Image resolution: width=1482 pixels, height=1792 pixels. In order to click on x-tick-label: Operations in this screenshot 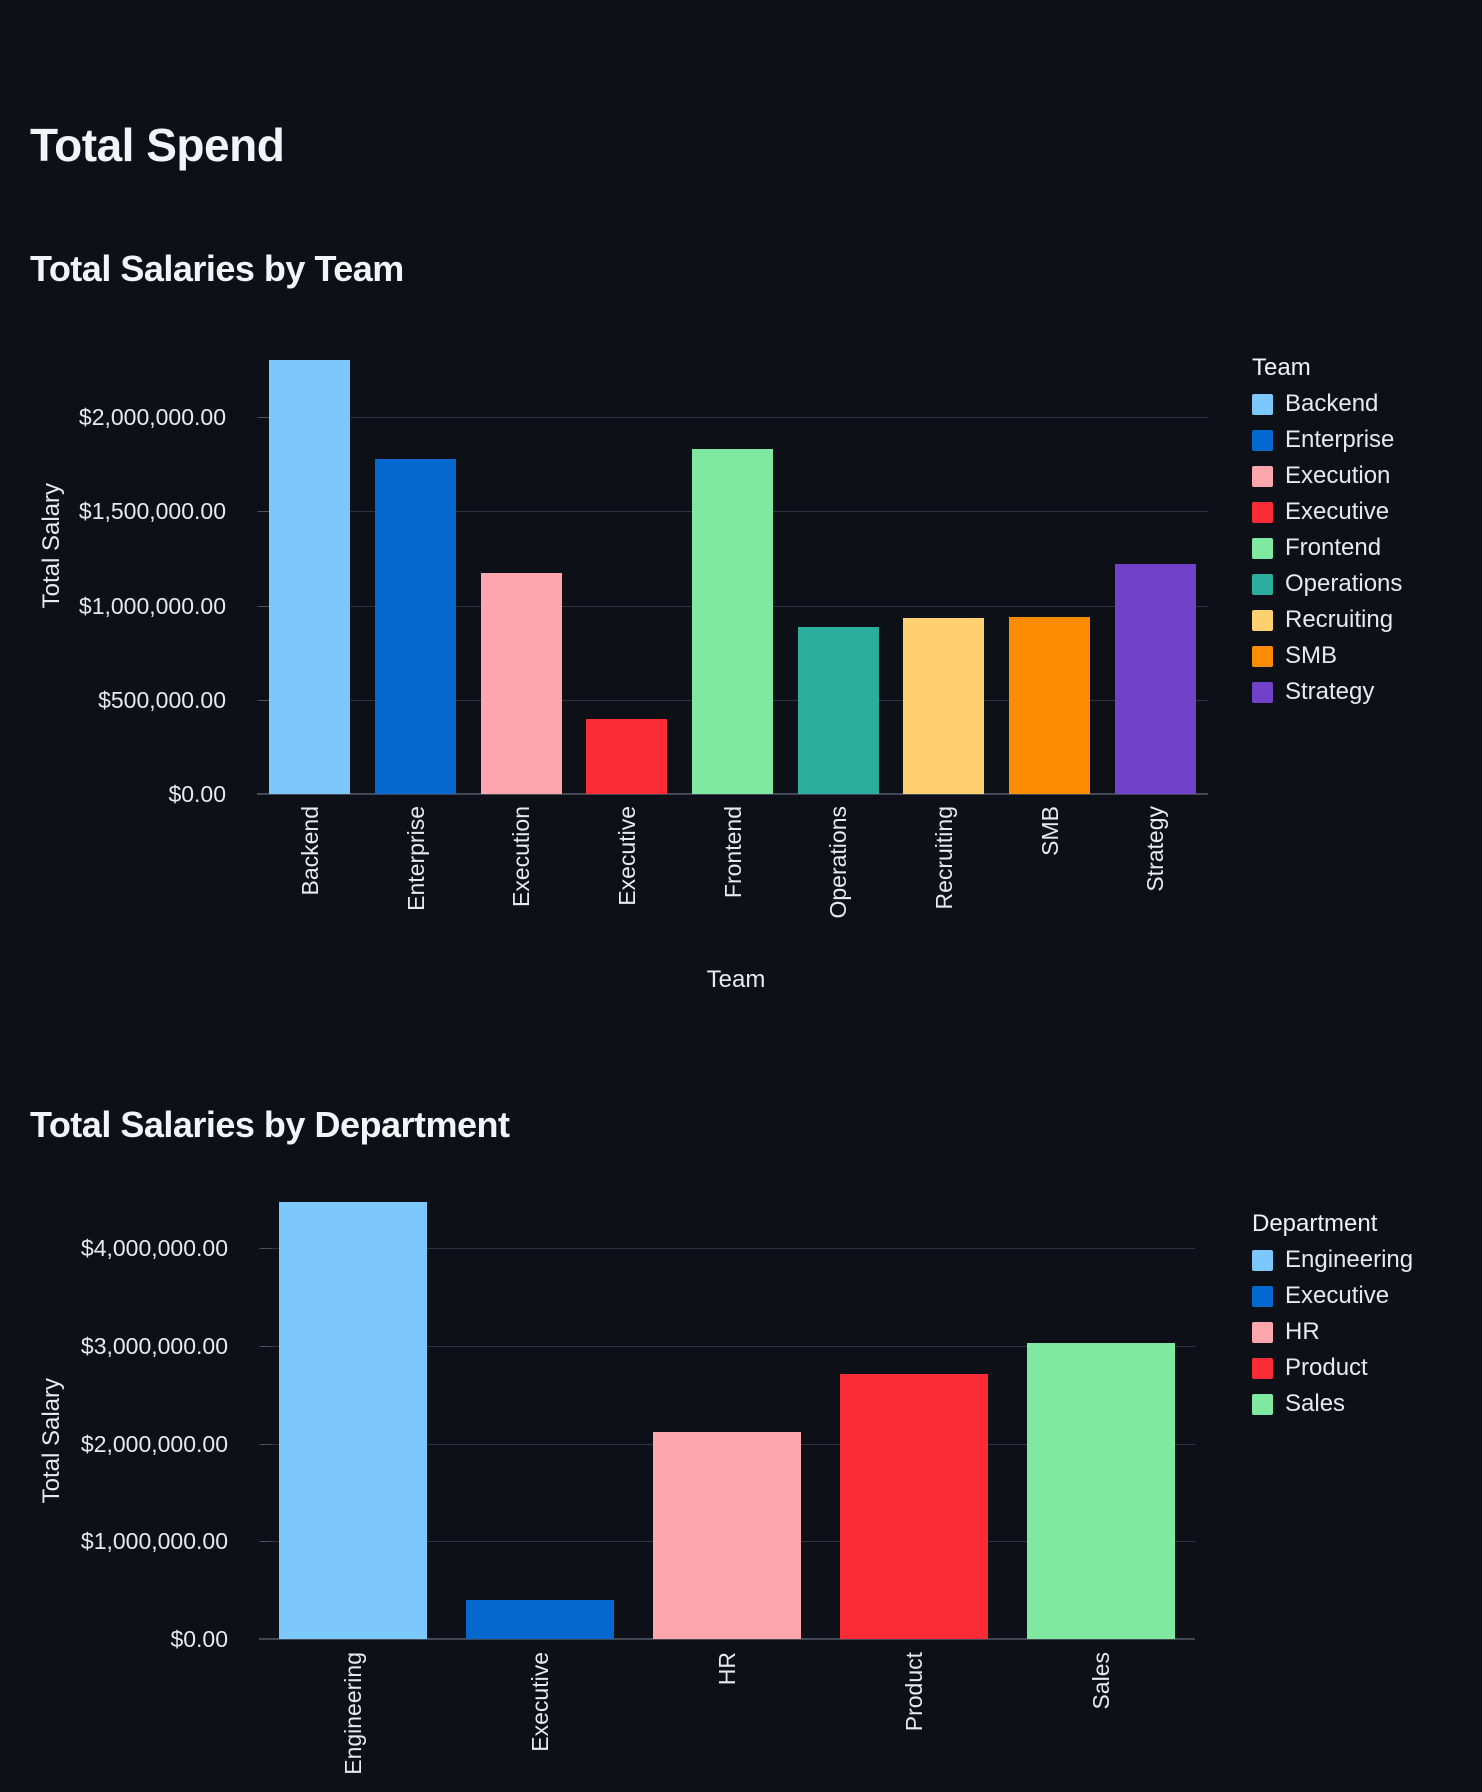, I will do `click(838, 862)`.